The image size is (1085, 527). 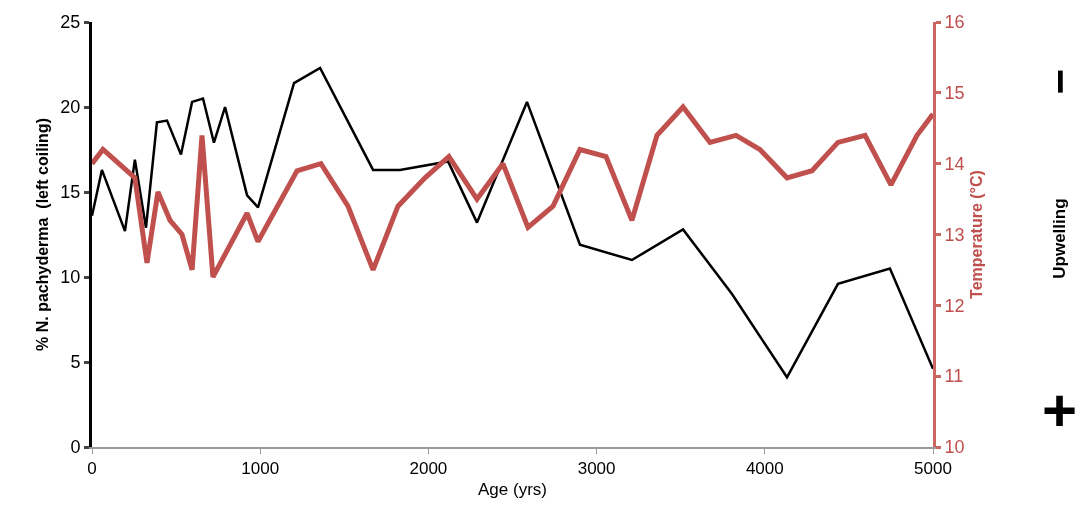 I want to click on y2-tick-label: 13, so click(x=954, y=234).